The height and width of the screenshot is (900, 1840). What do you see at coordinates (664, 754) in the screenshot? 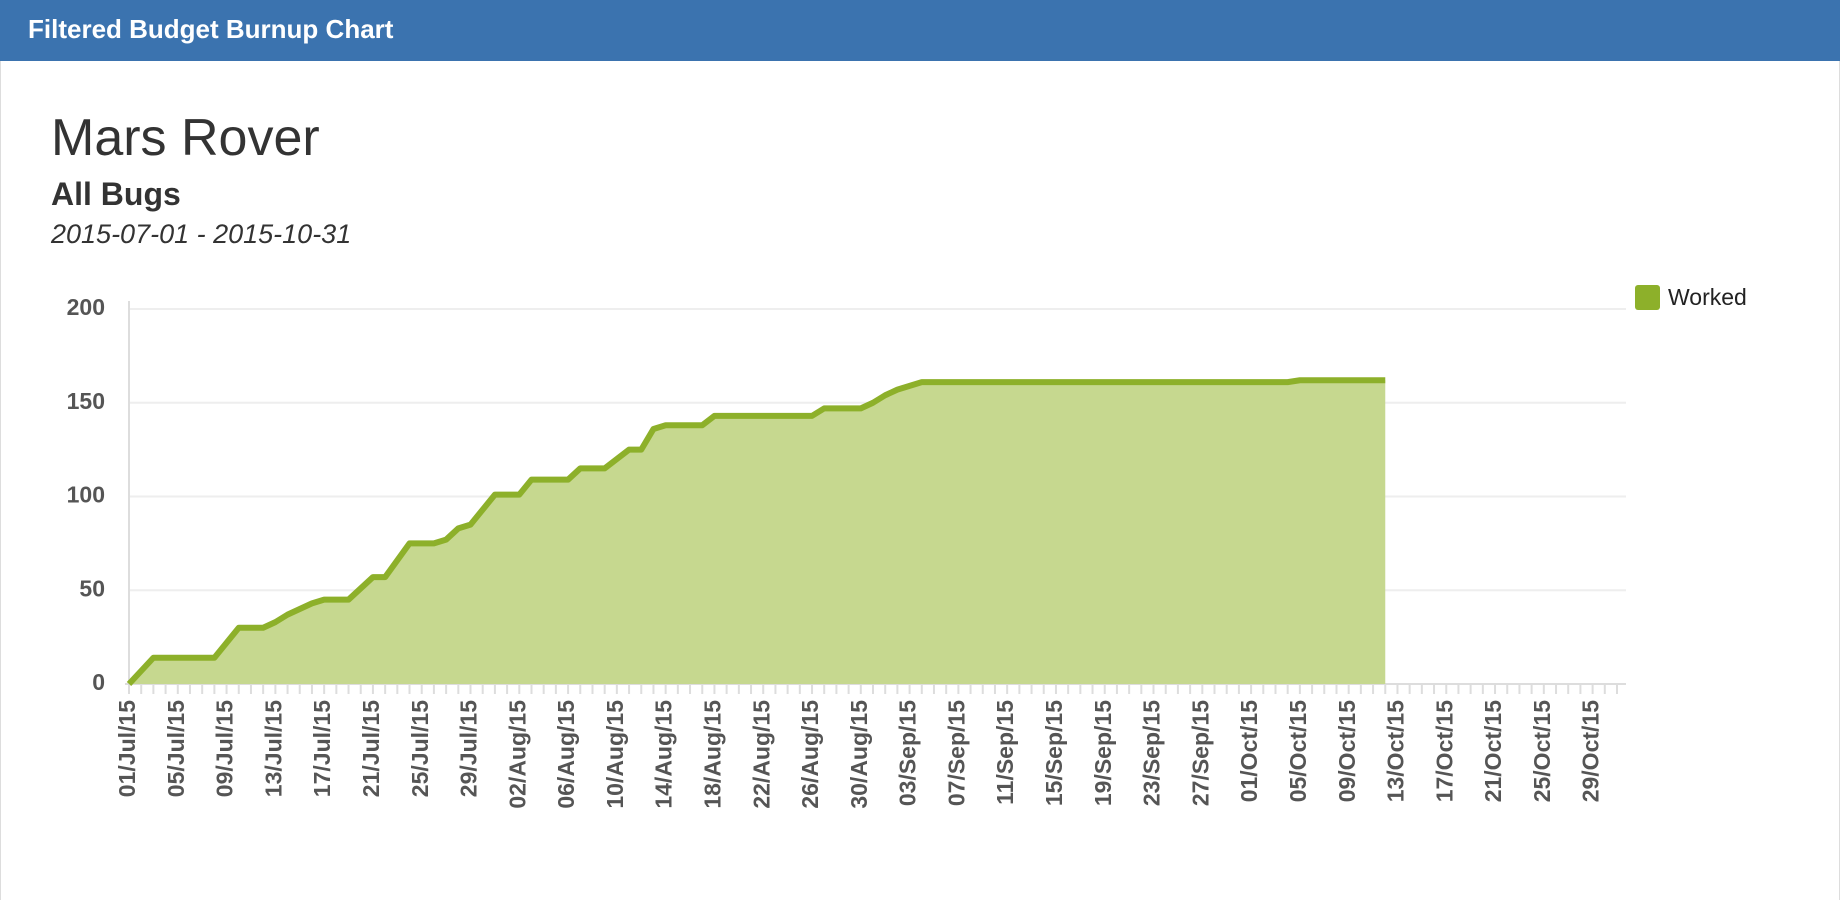
I see `x-tick-label: 14/Aug/15` at bounding box center [664, 754].